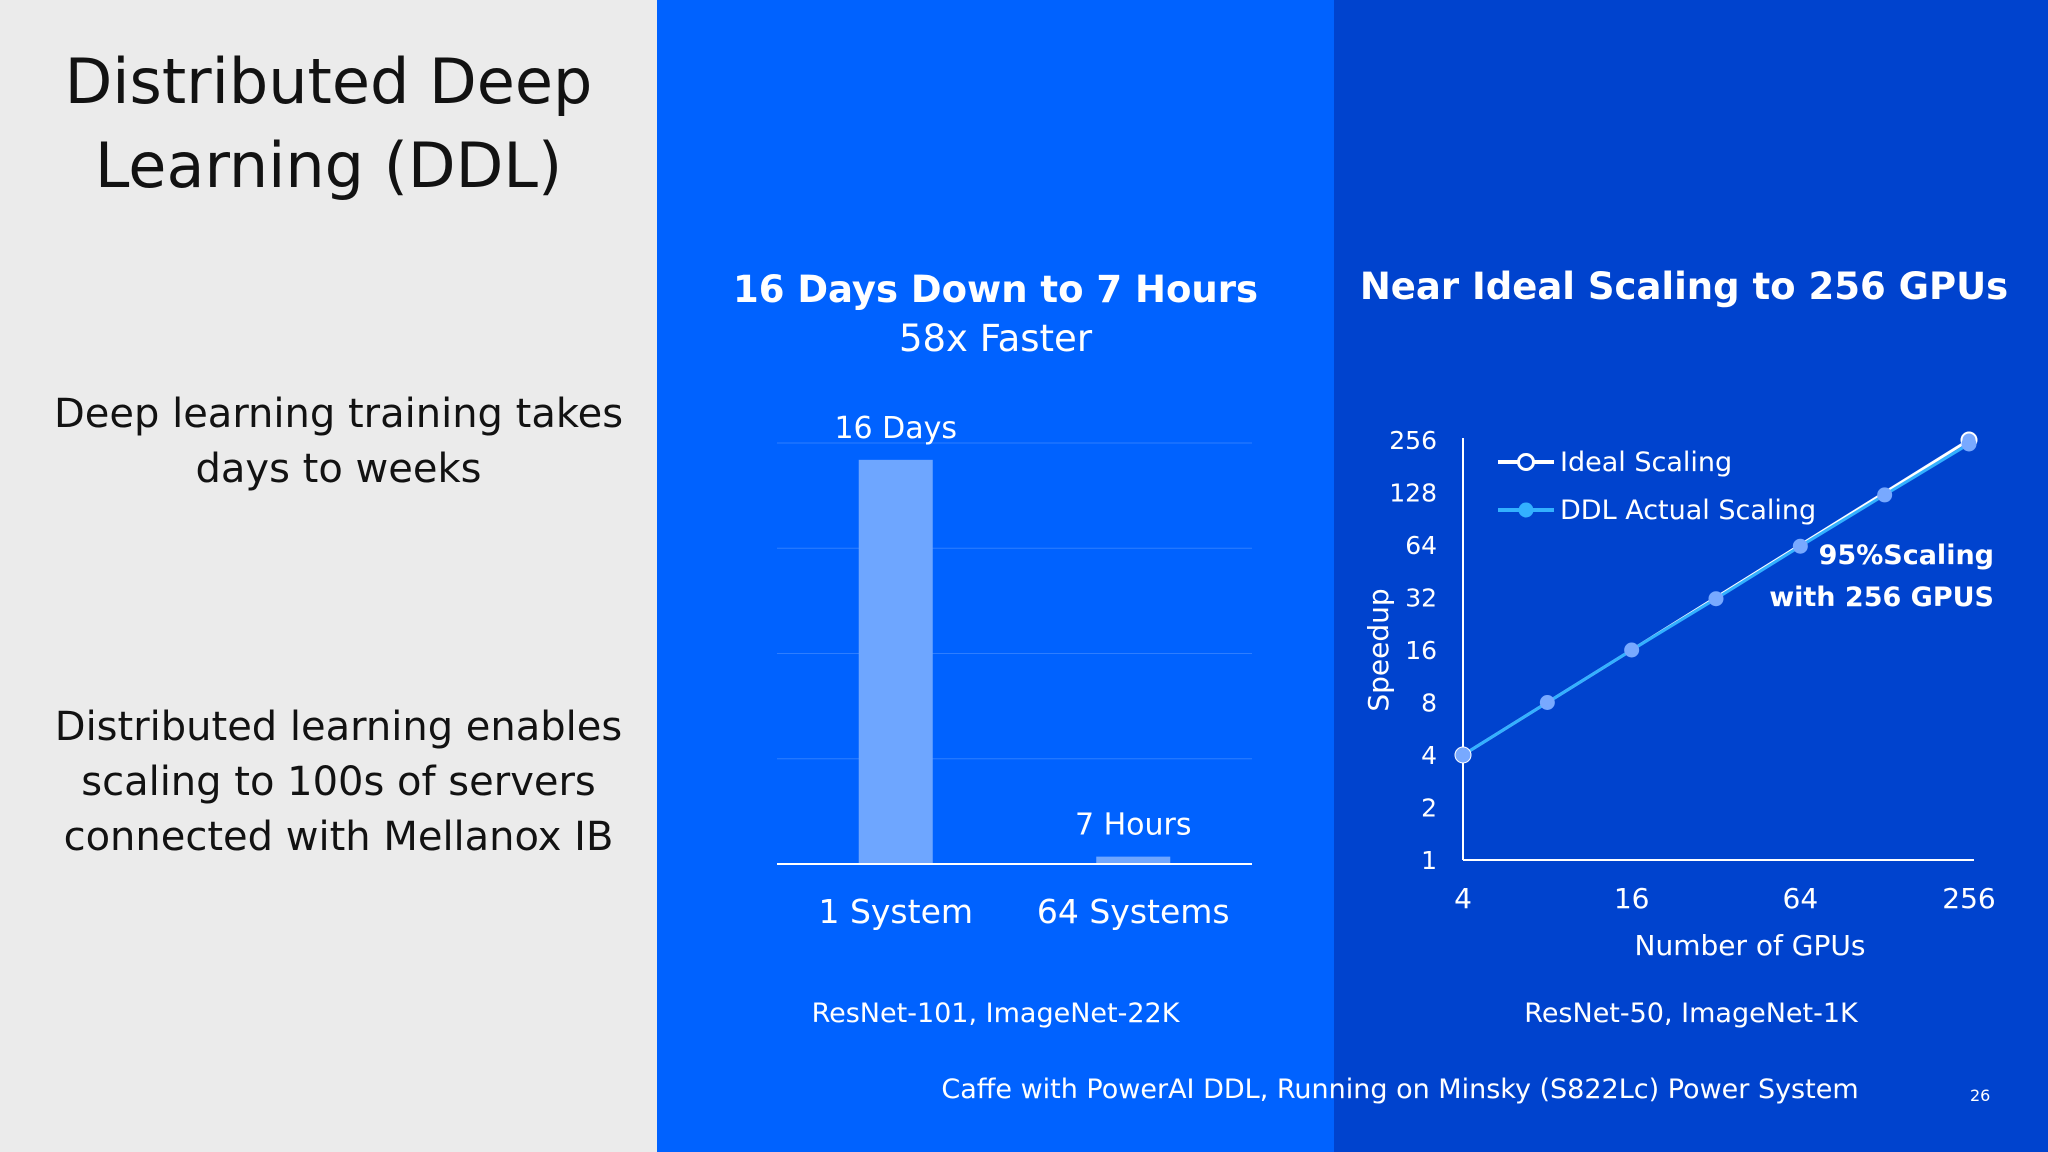  What do you see at coordinates (1684, 286) in the screenshot?
I see `line-chart-title: Near Ideal Scaling to 256 GPUs` at bounding box center [1684, 286].